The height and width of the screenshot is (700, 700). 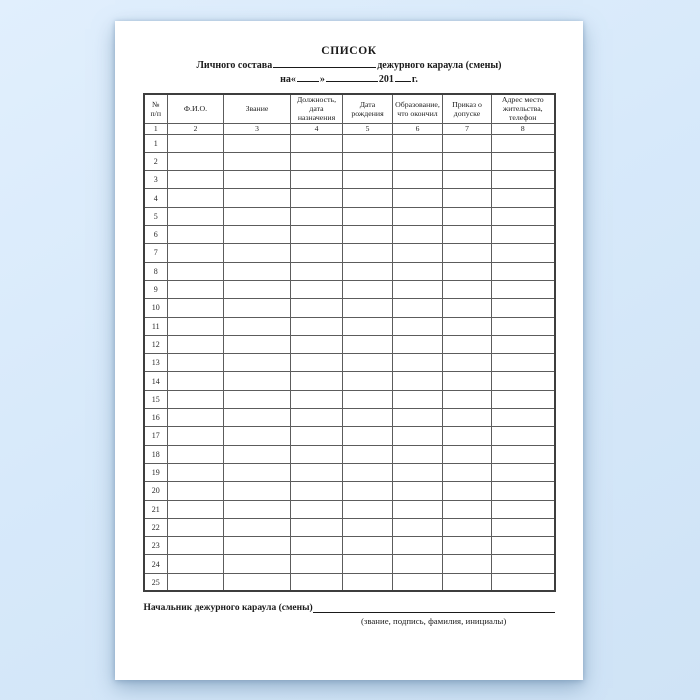 I want to click on table-row: 8, so click(x=349, y=271).